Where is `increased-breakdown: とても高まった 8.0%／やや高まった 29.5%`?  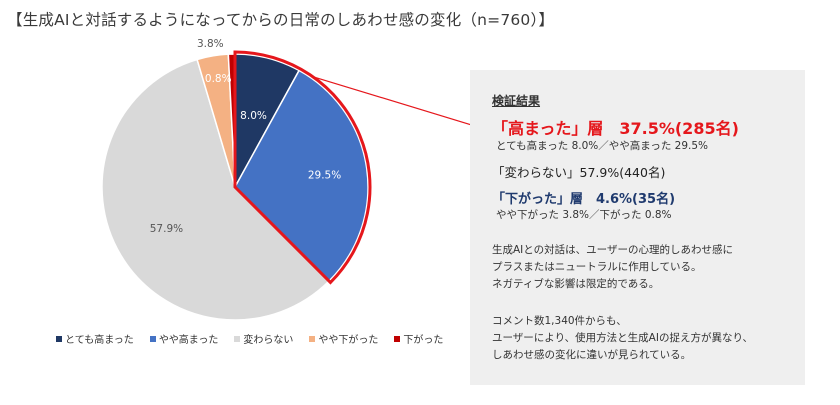 increased-breakdown: とても高まった 8.0%／やや高まった 29.5% is located at coordinates (602, 146).